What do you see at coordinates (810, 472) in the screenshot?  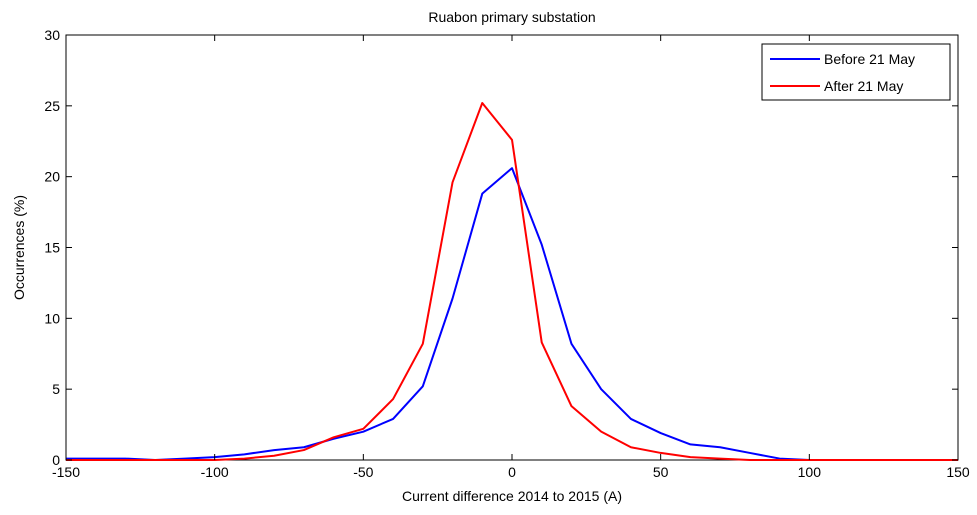 I see `x-tick-label: 100` at bounding box center [810, 472].